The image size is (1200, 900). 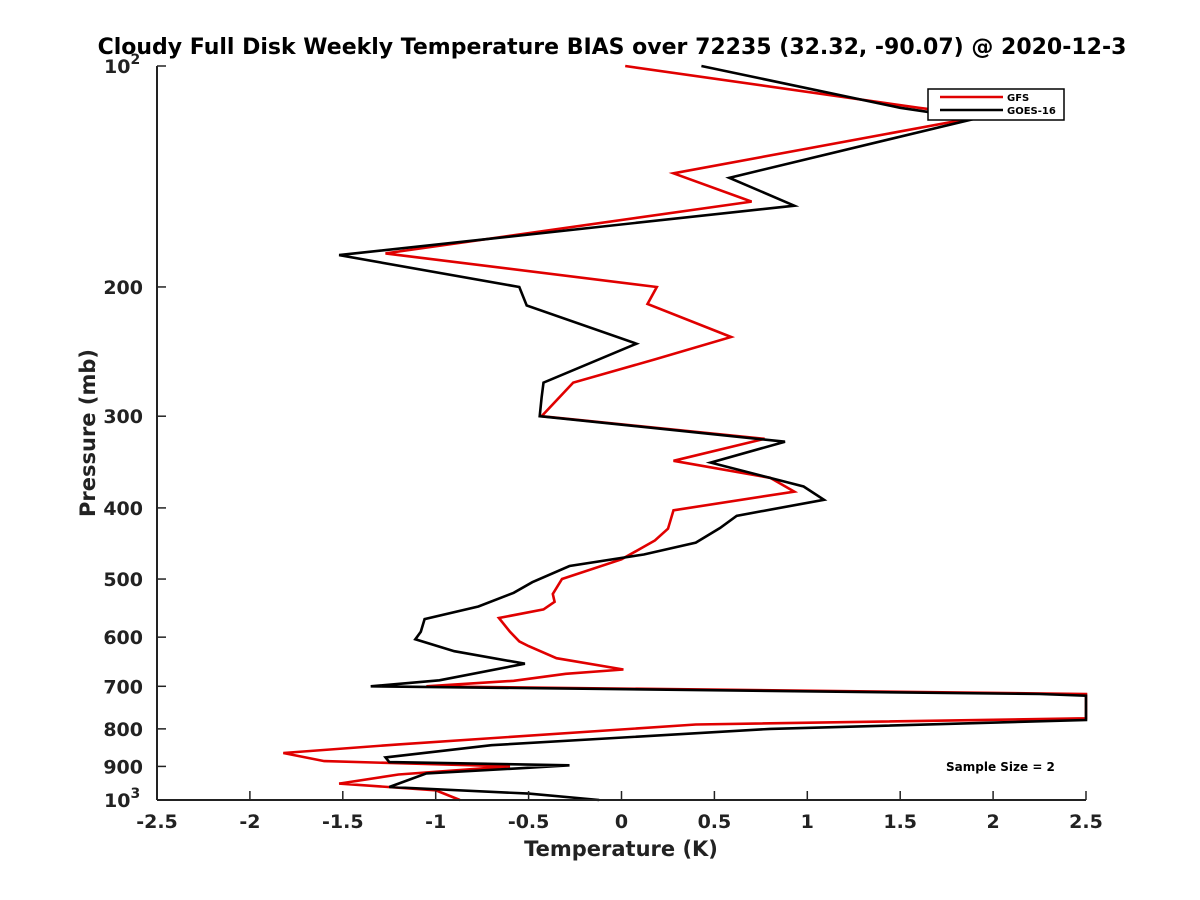 What do you see at coordinates (123, 580) in the screenshot?
I see `y-tick-label: 500` at bounding box center [123, 580].